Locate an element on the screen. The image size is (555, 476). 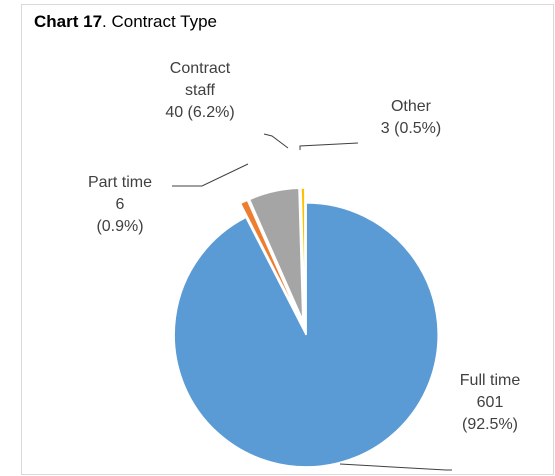
value-label: 6 (0.9%) is located at coordinates (120, 215).